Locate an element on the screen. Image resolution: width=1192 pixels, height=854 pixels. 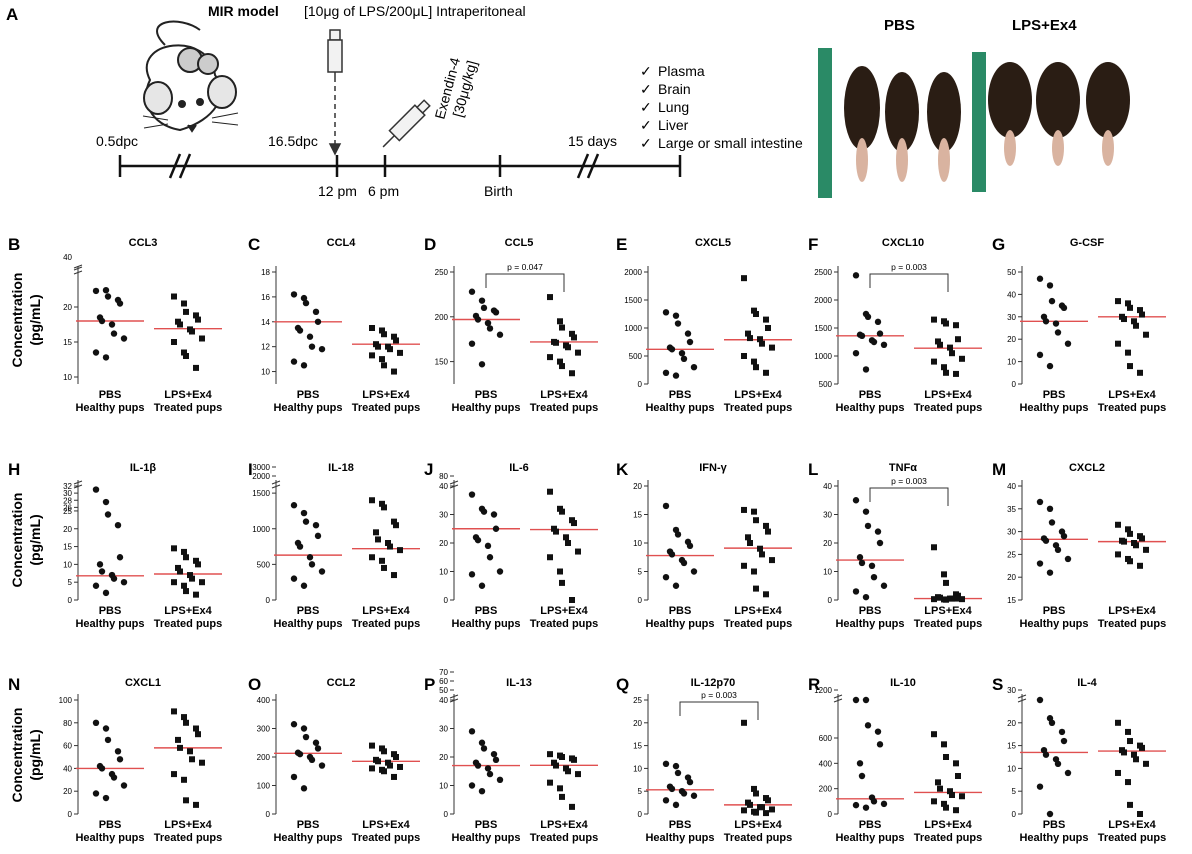
y-tick-label: 14 is located at coordinates (265, 322).